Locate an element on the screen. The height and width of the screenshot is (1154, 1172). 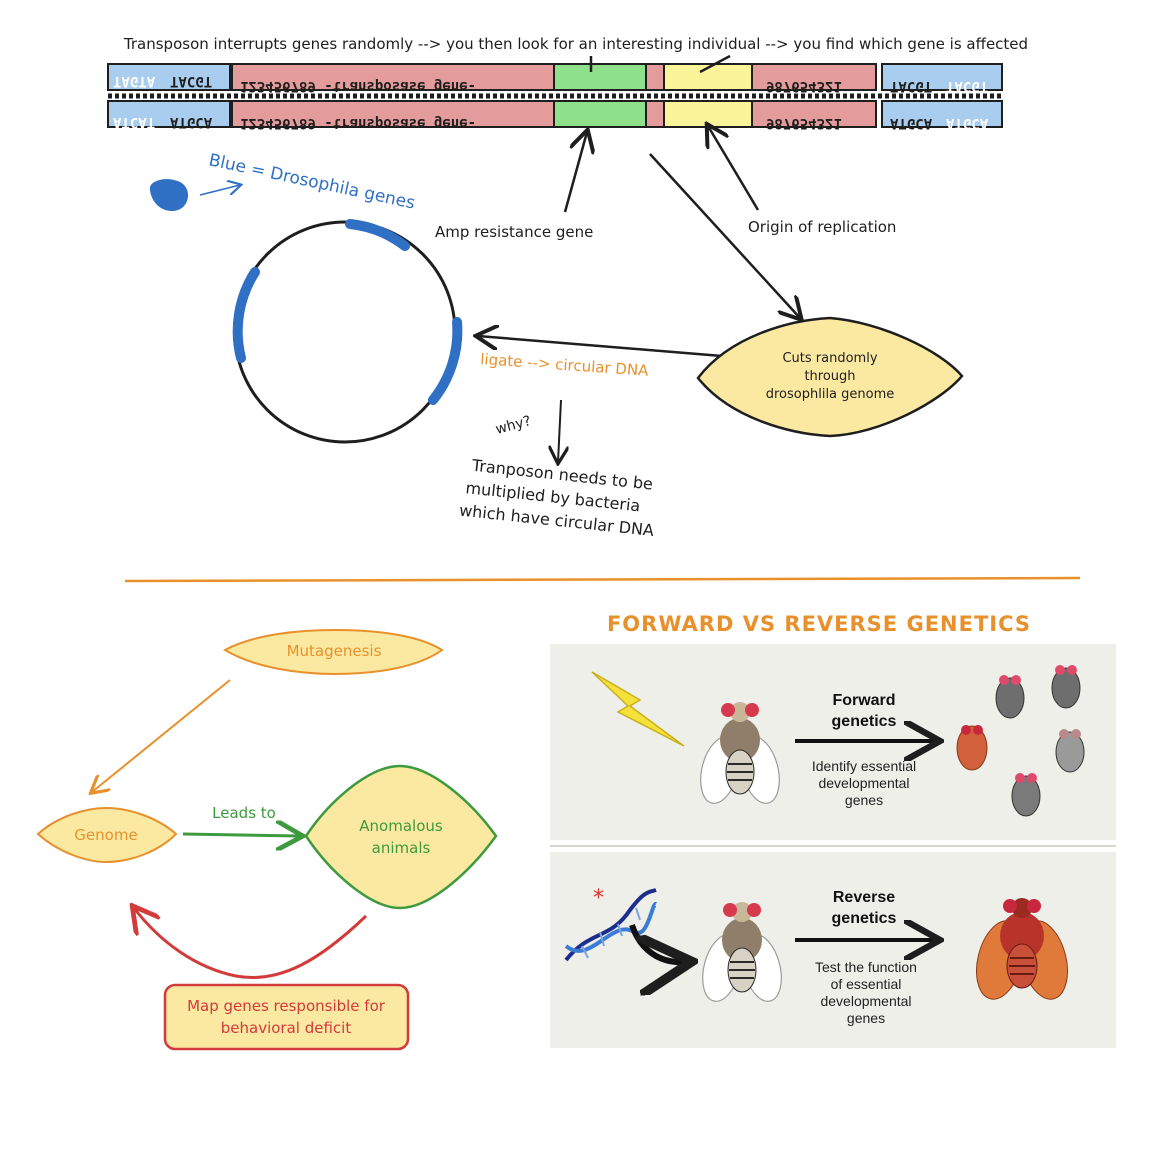
mutant-fly-5-icon is located at coordinates (1026, 795).